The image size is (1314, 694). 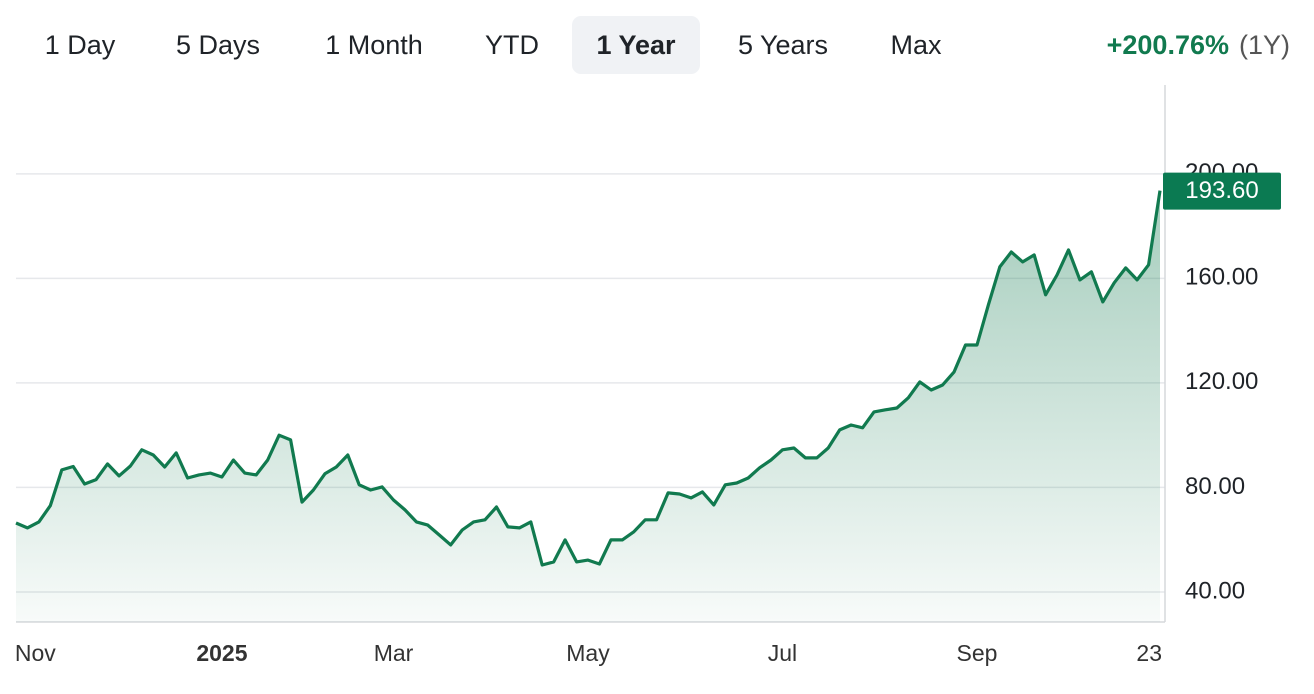 What do you see at coordinates (916, 45) in the screenshot?
I see `range-button: Max` at bounding box center [916, 45].